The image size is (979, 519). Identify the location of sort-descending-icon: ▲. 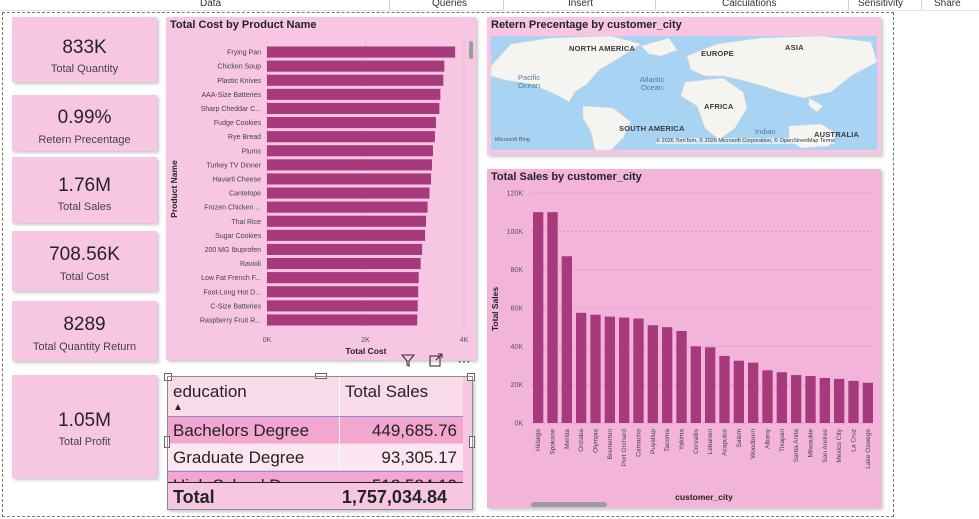
(178, 407).